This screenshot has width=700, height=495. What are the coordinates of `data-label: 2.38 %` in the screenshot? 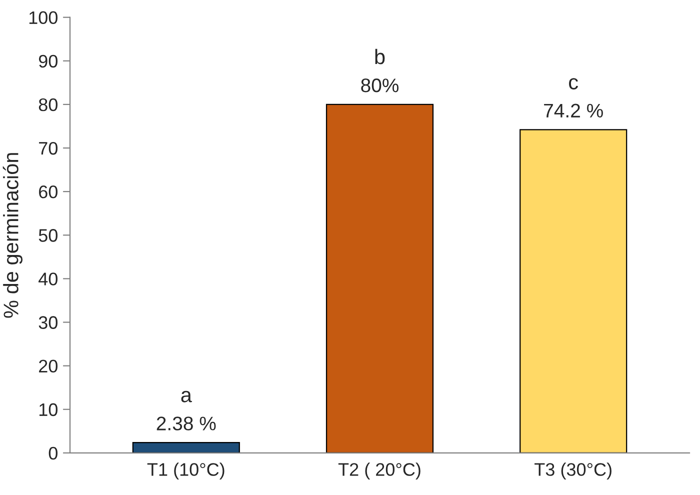 It's located at (186, 423).